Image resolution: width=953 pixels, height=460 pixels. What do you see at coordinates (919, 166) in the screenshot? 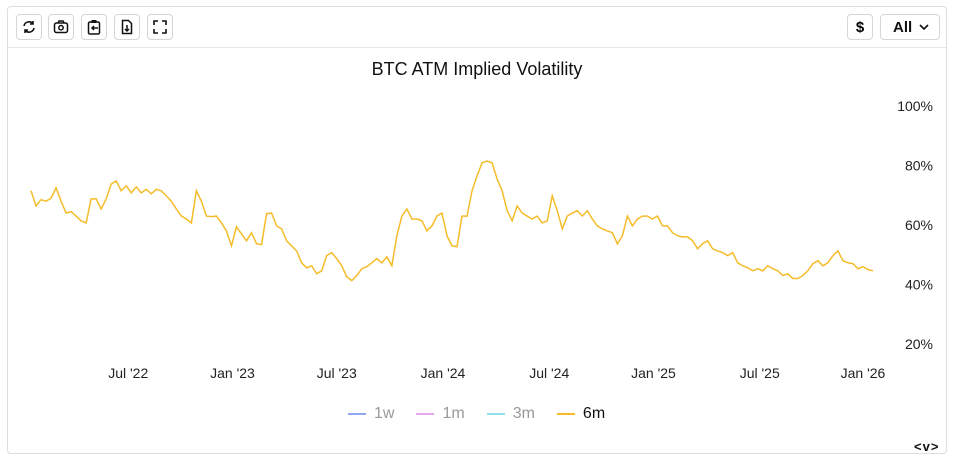
I see `y-tick-label: 80%` at bounding box center [919, 166].